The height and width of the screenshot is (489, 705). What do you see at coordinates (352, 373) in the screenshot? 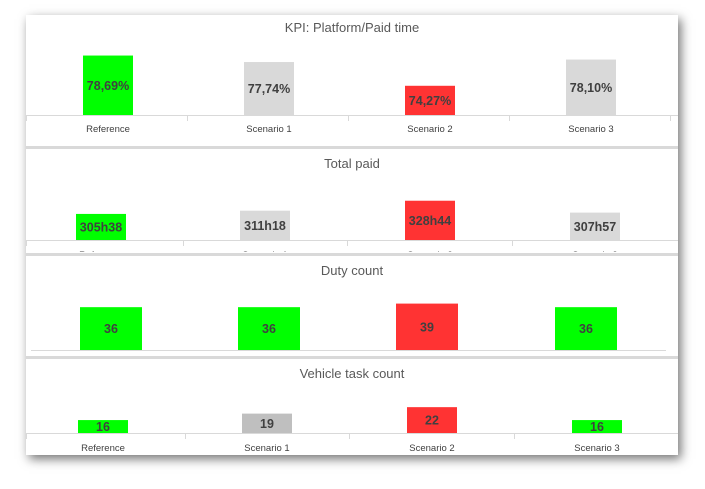
I see `chart-title: Vehicle task count` at bounding box center [352, 373].